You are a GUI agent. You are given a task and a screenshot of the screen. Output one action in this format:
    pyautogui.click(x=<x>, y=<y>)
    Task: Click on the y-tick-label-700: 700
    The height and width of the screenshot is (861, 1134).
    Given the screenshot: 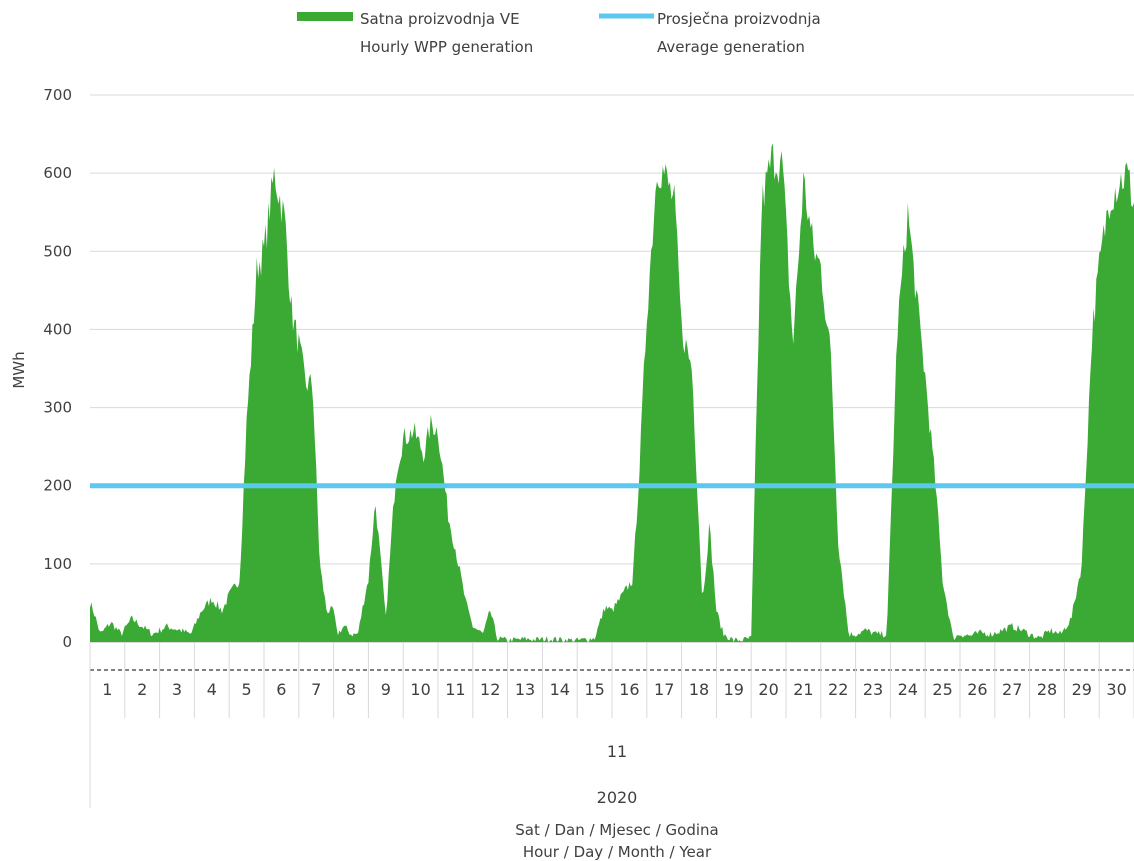 What is the action you would take?
    pyautogui.click(x=57, y=95)
    